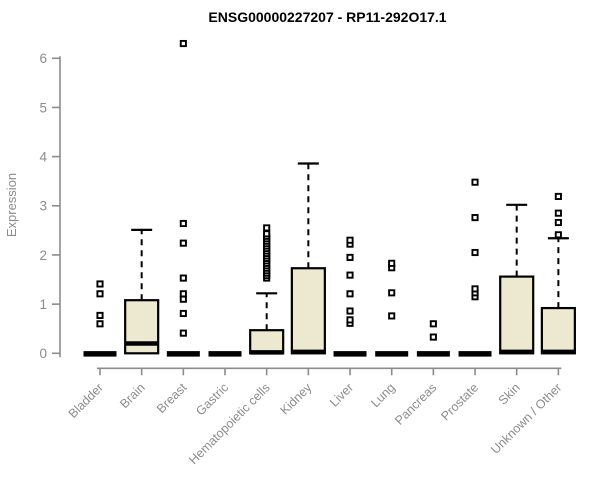 This screenshot has height=500, width=600. I want to click on x-tick-label: Skin, so click(509, 393).